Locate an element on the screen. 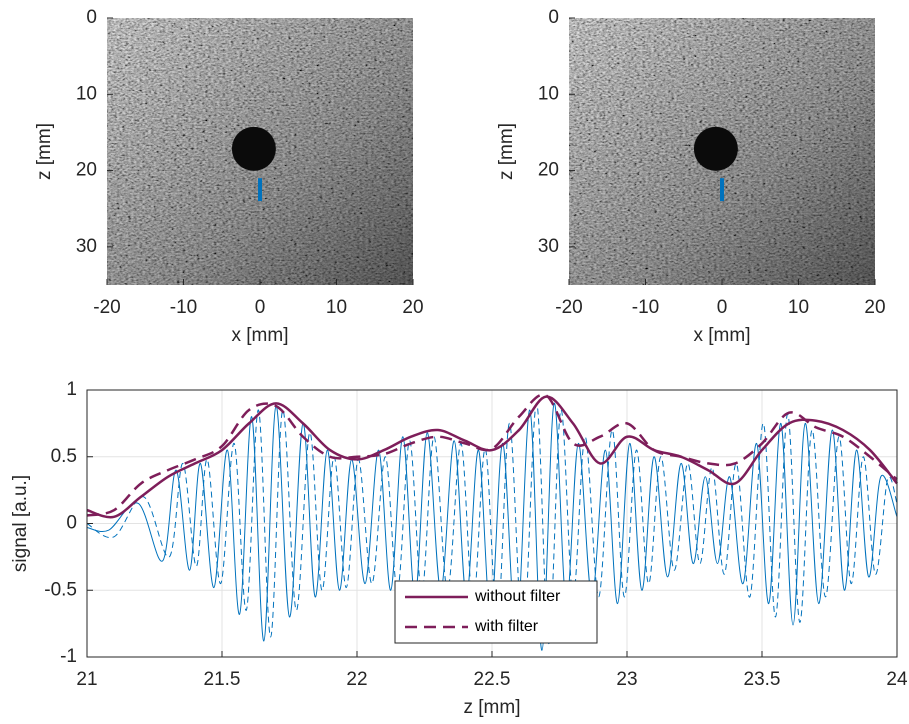 This screenshot has width=909, height=724. x-tick-label: 21 is located at coordinates (86, 679).